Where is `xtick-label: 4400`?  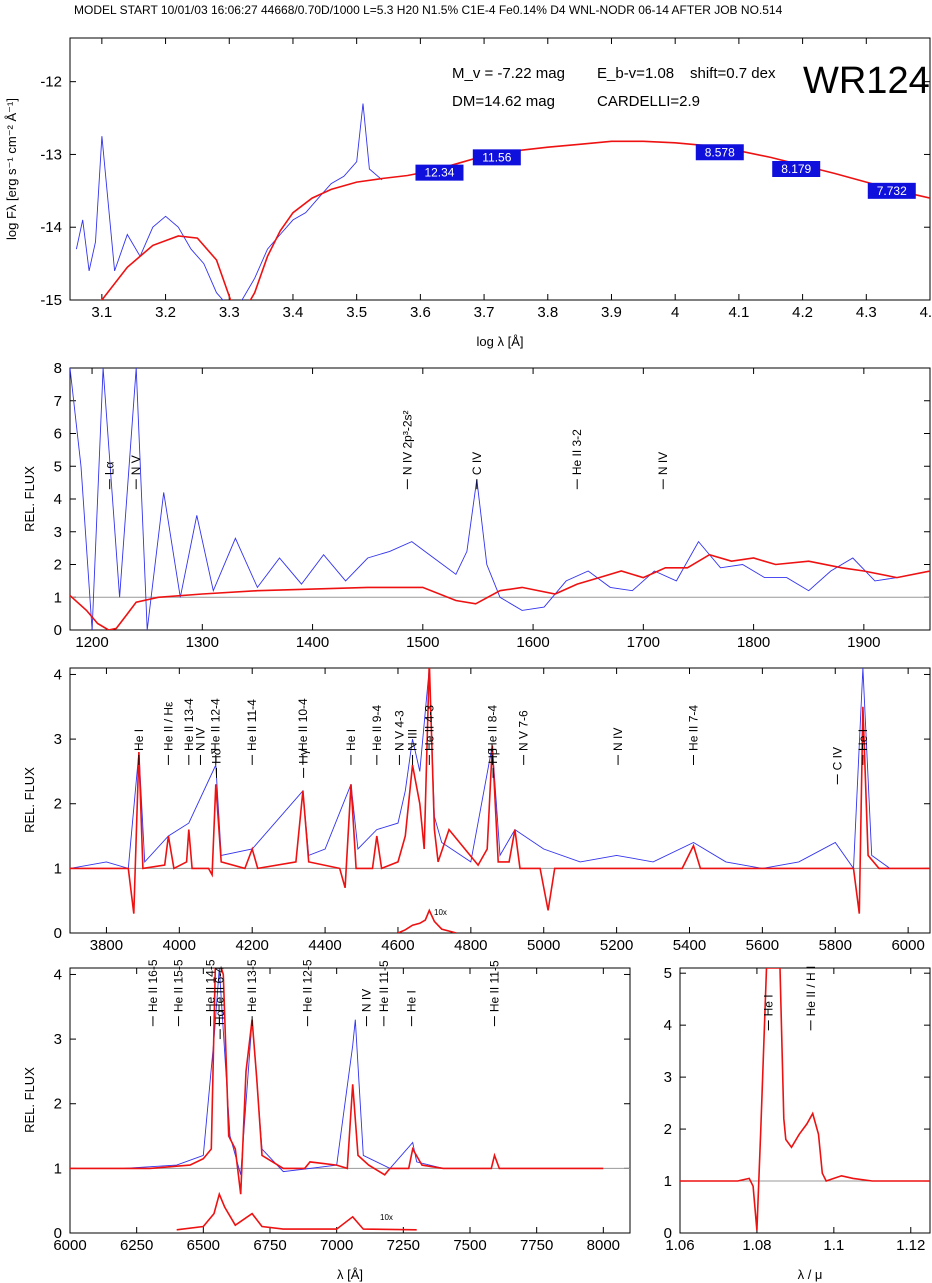
xtick-label: 4400 is located at coordinates (324, 945).